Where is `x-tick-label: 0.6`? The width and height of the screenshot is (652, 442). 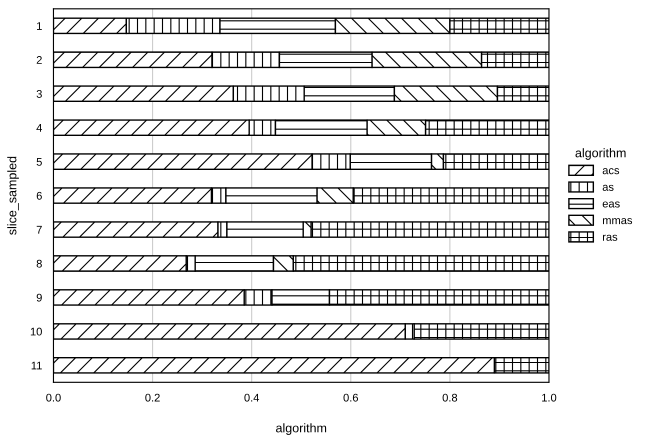 x-tick-label: 0.6 is located at coordinates (350, 398).